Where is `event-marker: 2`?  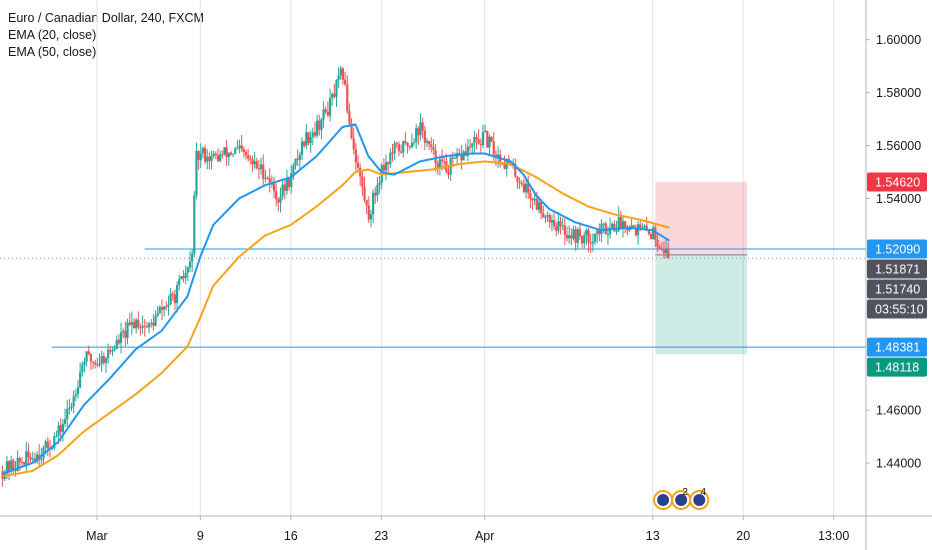
event-marker: 2 is located at coordinates (681, 498).